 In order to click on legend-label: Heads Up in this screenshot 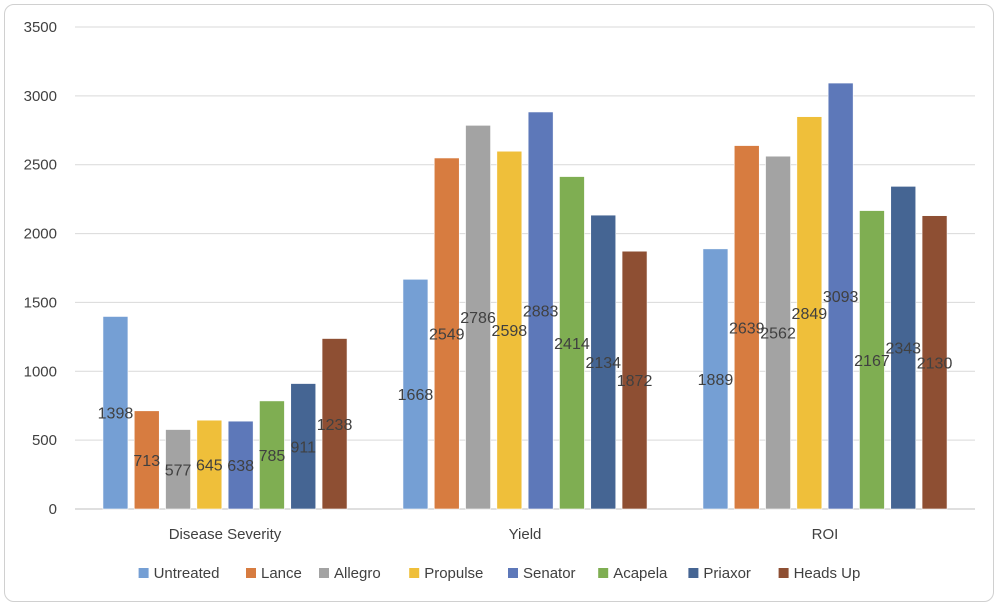, I will do `click(827, 573)`.